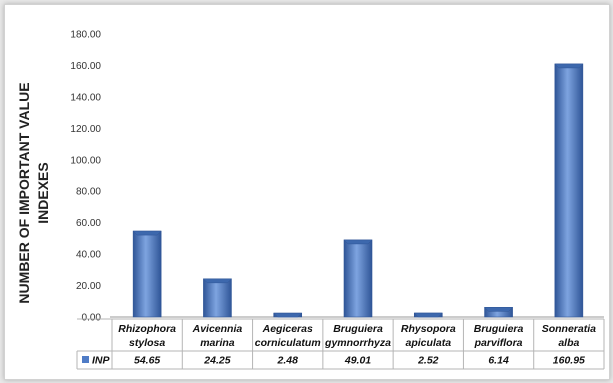 The width and height of the screenshot is (613, 383). I want to click on y-tick-label: 140.00, so click(85, 97).